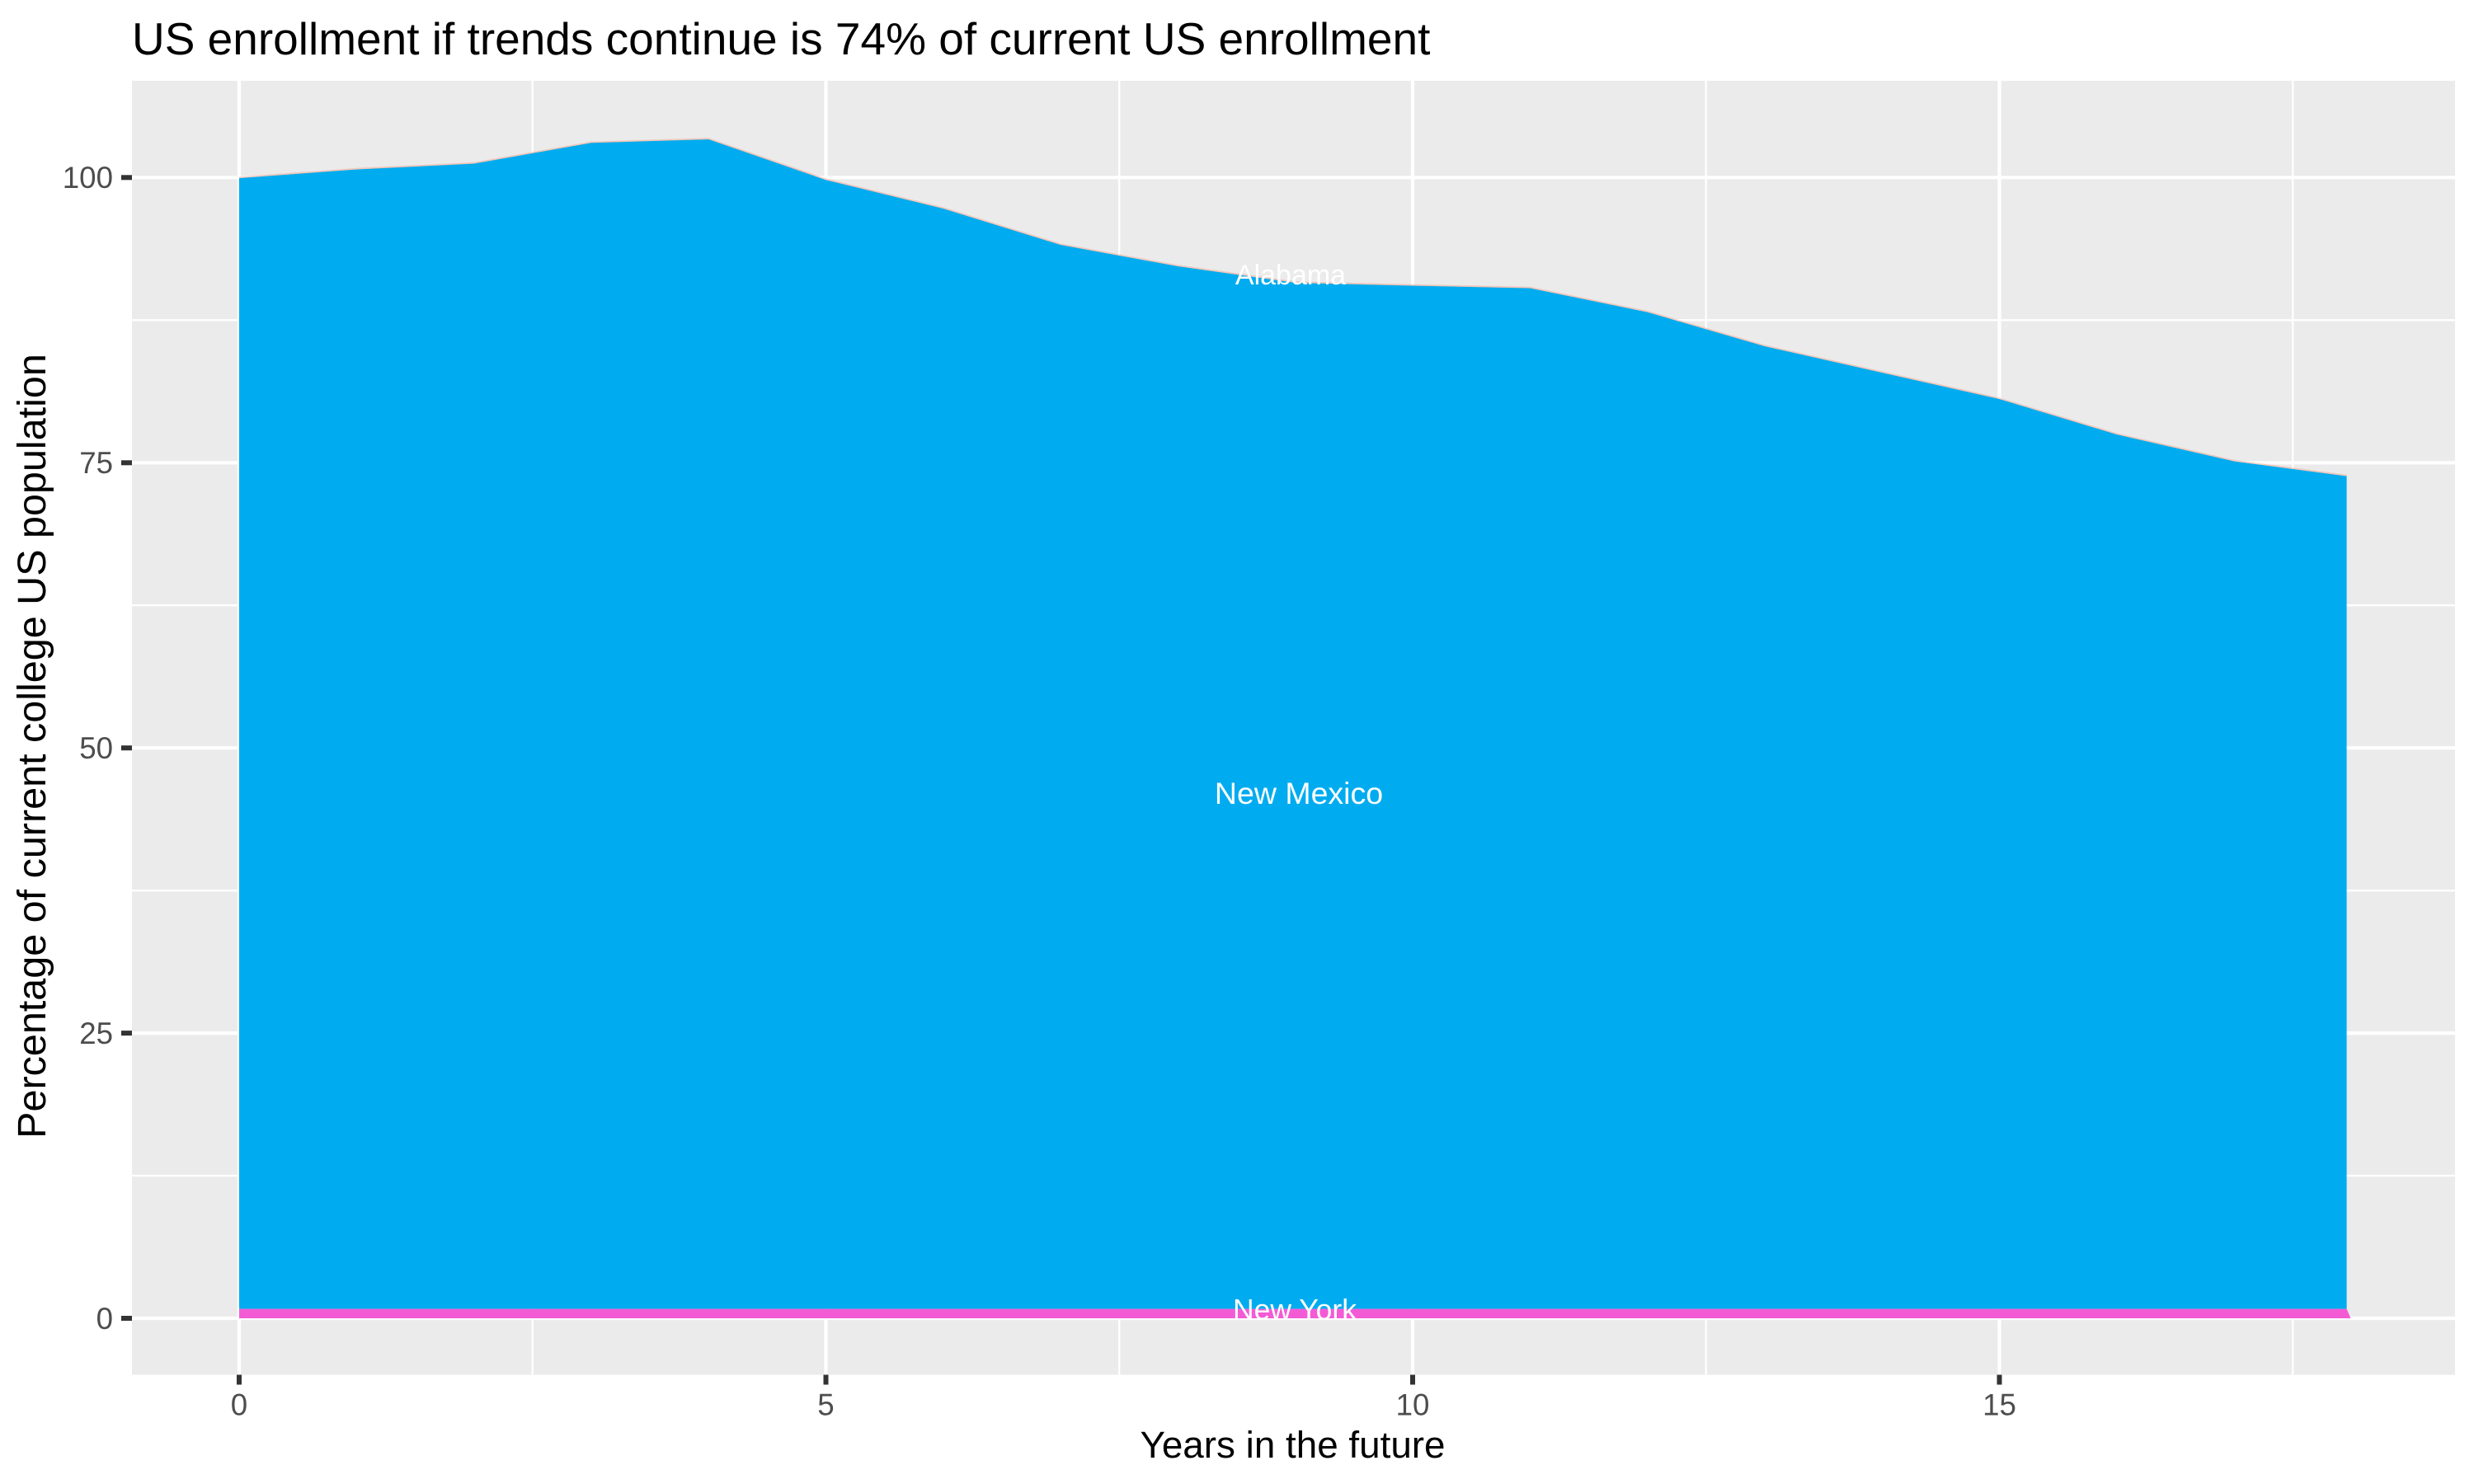 Image resolution: width=2474 pixels, height=1484 pixels. What do you see at coordinates (1413, 1405) in the screenshot?
I see `svg-text: 10` at bounding box center [1413, 1405].